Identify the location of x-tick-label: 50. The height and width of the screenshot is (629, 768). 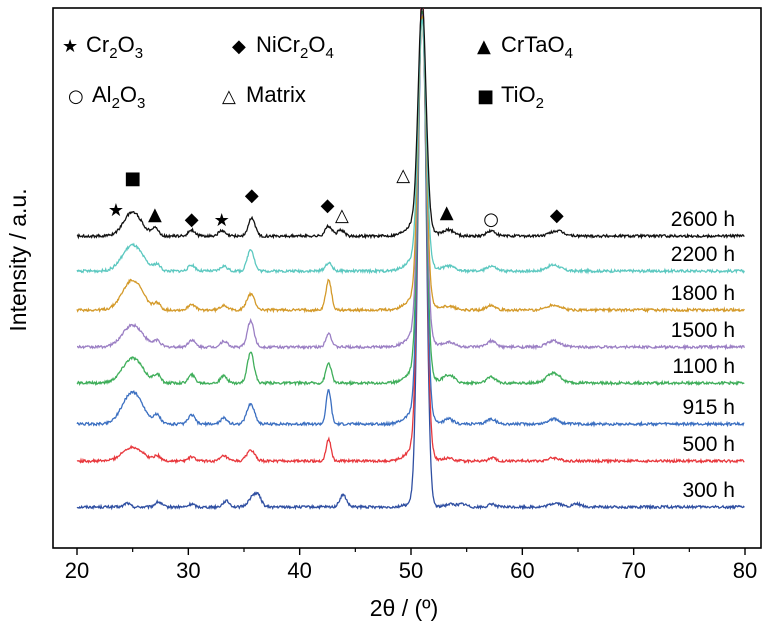
(411, 570).